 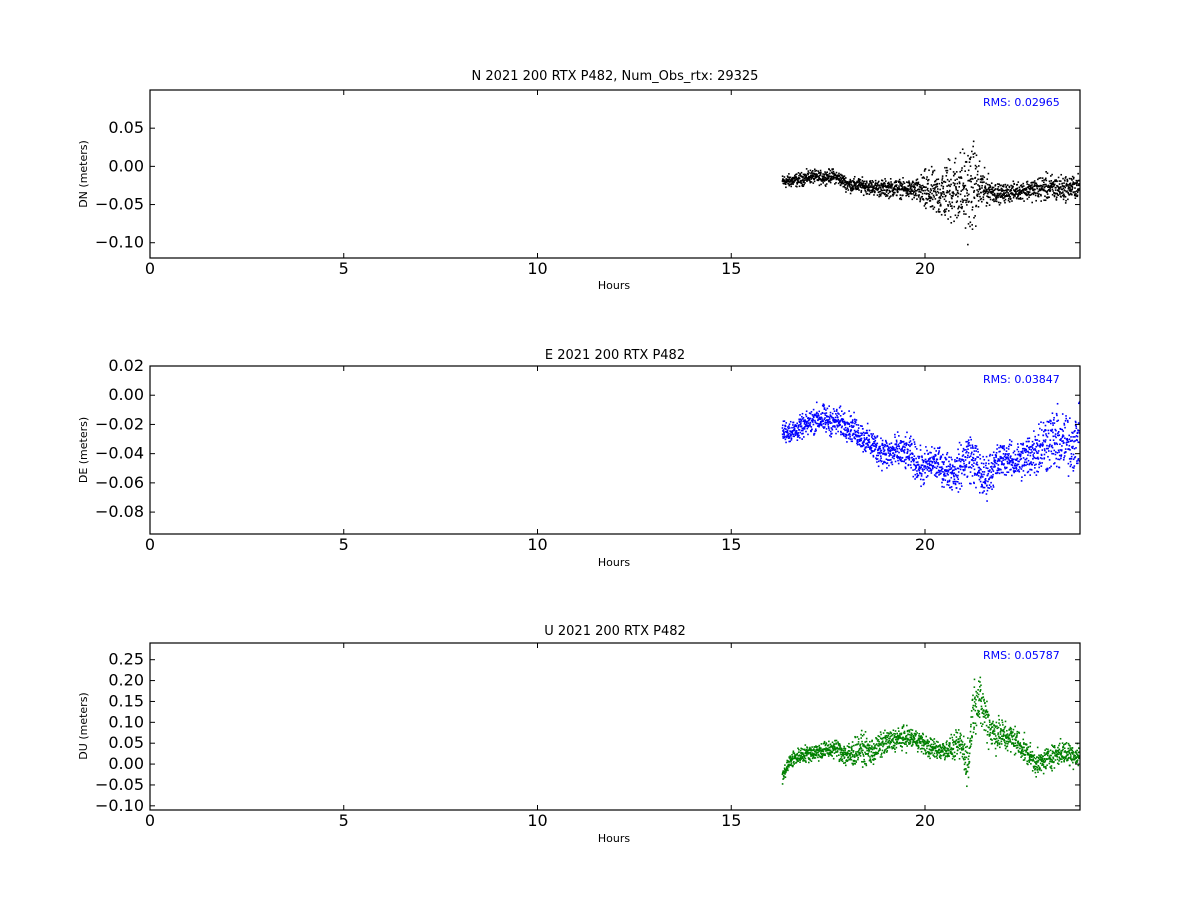 What do you see at coordinates (126, 127) in the screenshot?
I see `y-tick-label: 0.05` at bounding box center [126, 127].